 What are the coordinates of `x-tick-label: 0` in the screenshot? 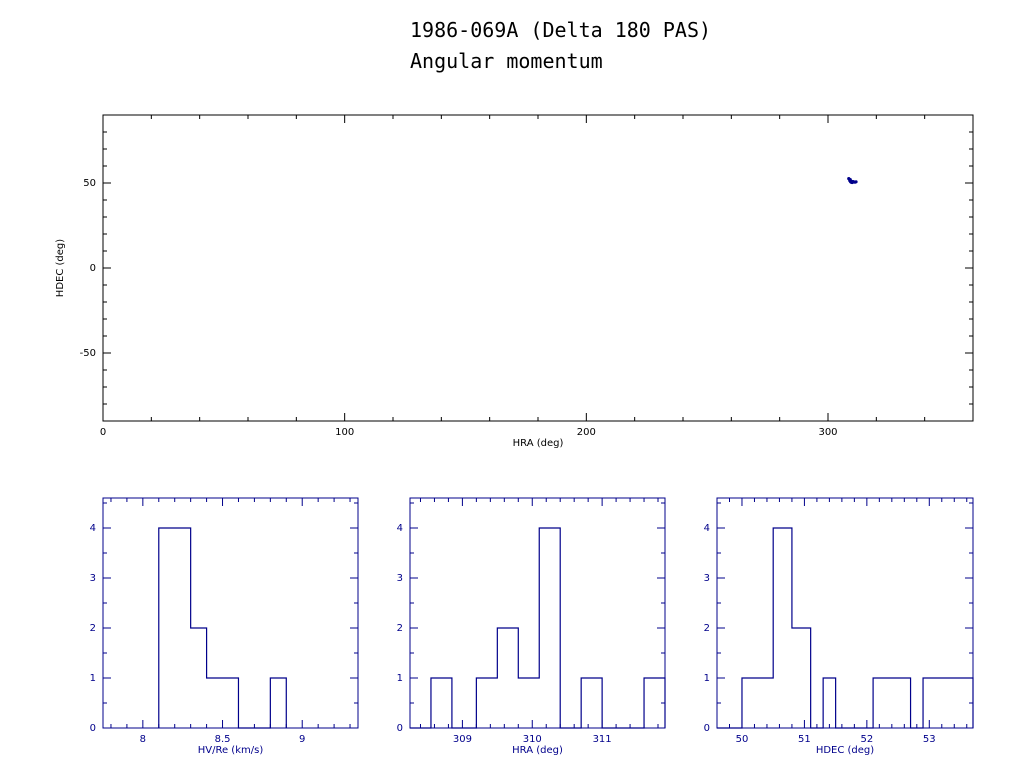 It's located at (103, 432).